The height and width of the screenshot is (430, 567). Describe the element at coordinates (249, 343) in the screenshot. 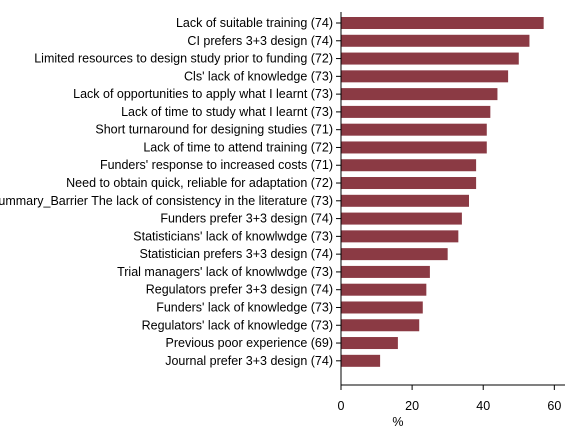

I see `category-label: Previous poor experience (69)` at that location.